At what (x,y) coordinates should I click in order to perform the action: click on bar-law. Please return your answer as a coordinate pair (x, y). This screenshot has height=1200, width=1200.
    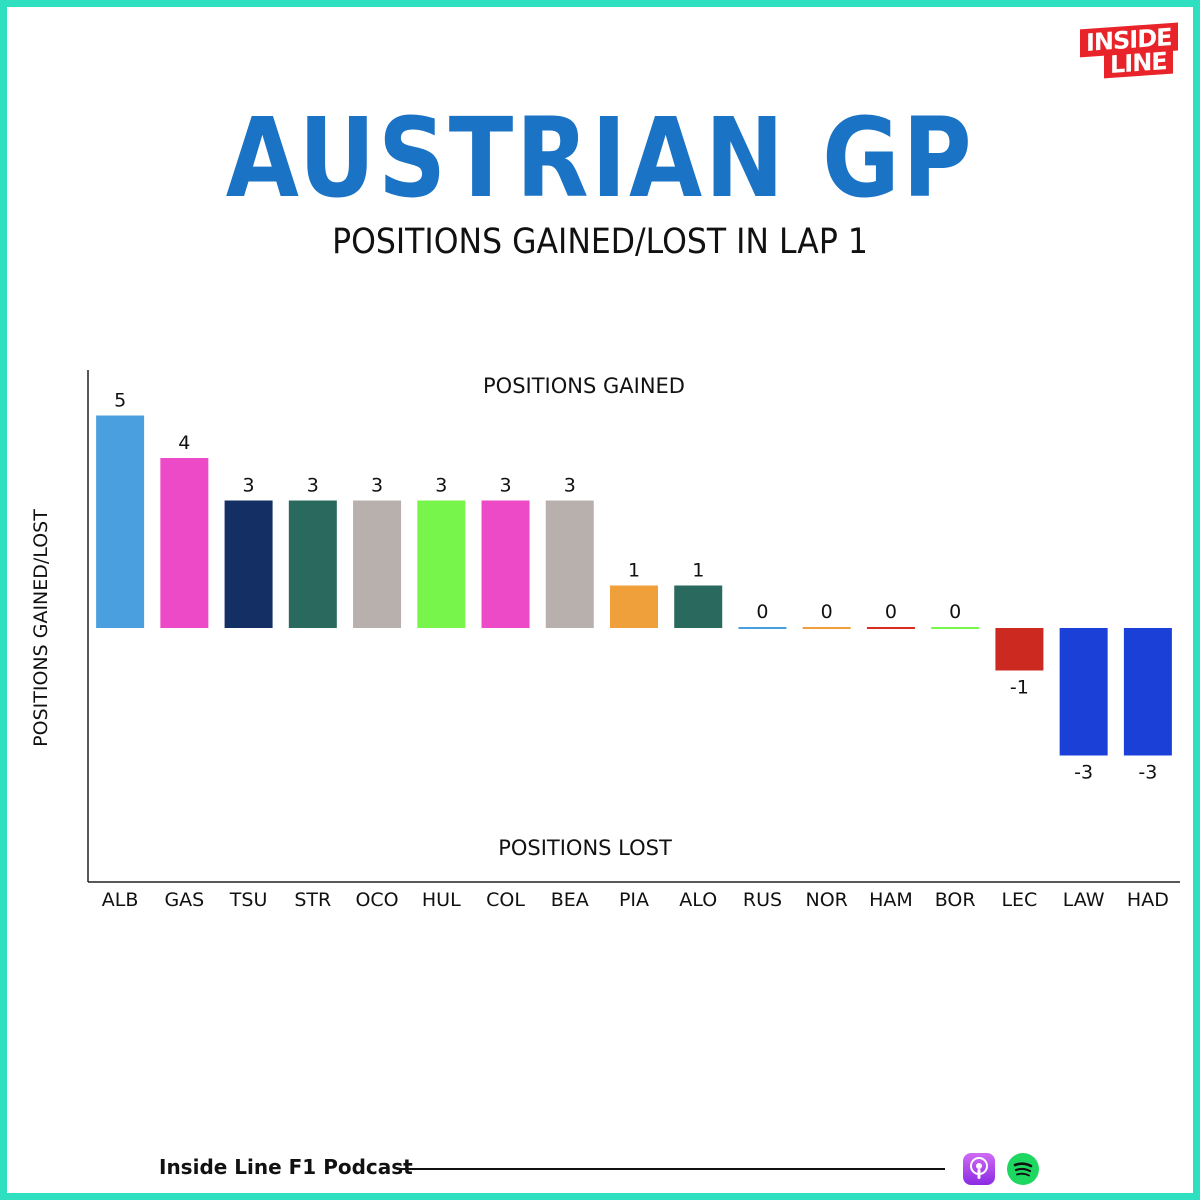
    Looking at the image, I should click on (1083, 692).